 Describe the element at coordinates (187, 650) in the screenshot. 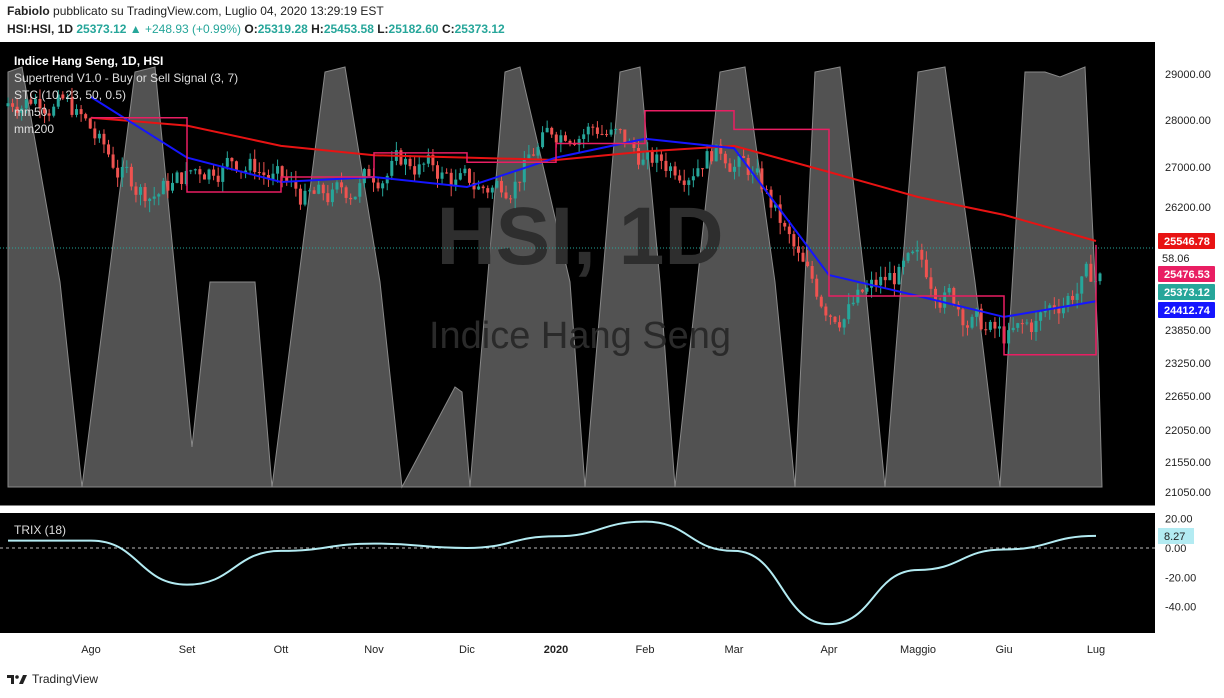

I see `time-tick-label: Set` at that location.